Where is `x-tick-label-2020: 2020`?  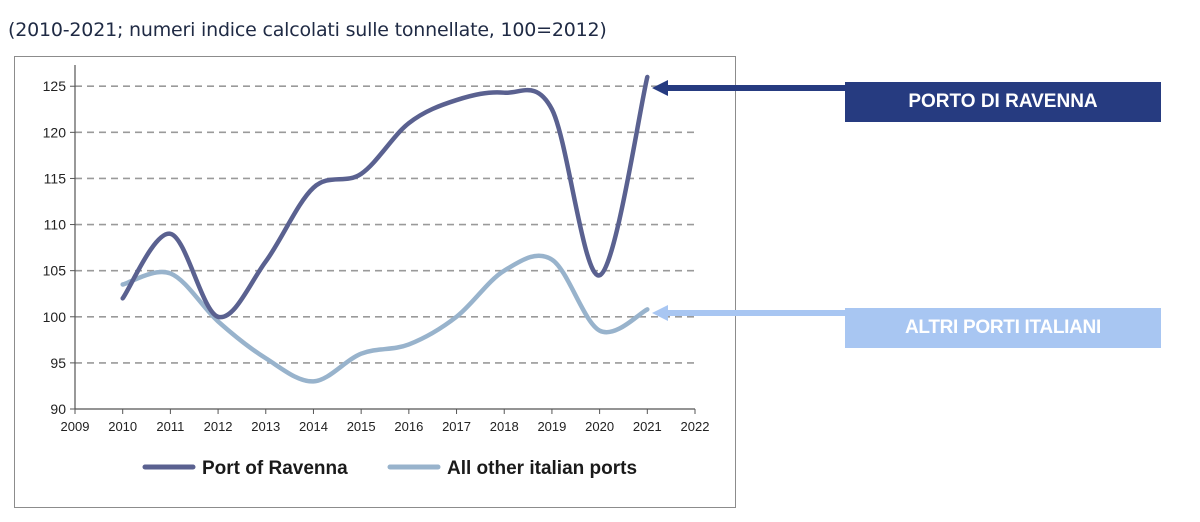 x-tick-label-2020: 2020 is located at coordinates (599, 426).